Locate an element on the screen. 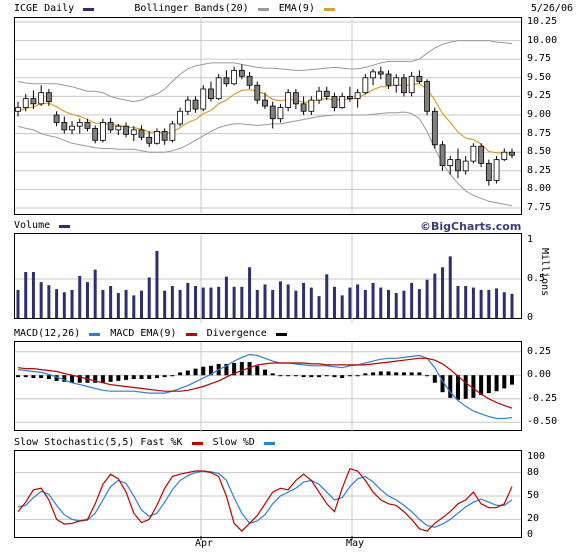 The height and width of the screenshot is (553, 579). price-y-tick: 9.50 is located at coordinates (539, 77).